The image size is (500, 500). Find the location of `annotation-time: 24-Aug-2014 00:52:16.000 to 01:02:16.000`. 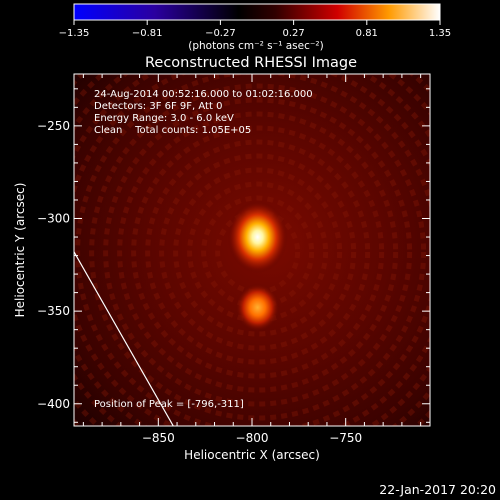

annotation-time: 24-Aug-2014 00:52:16.000 to 01:02:16.000 is located at coordinates (203, 94).